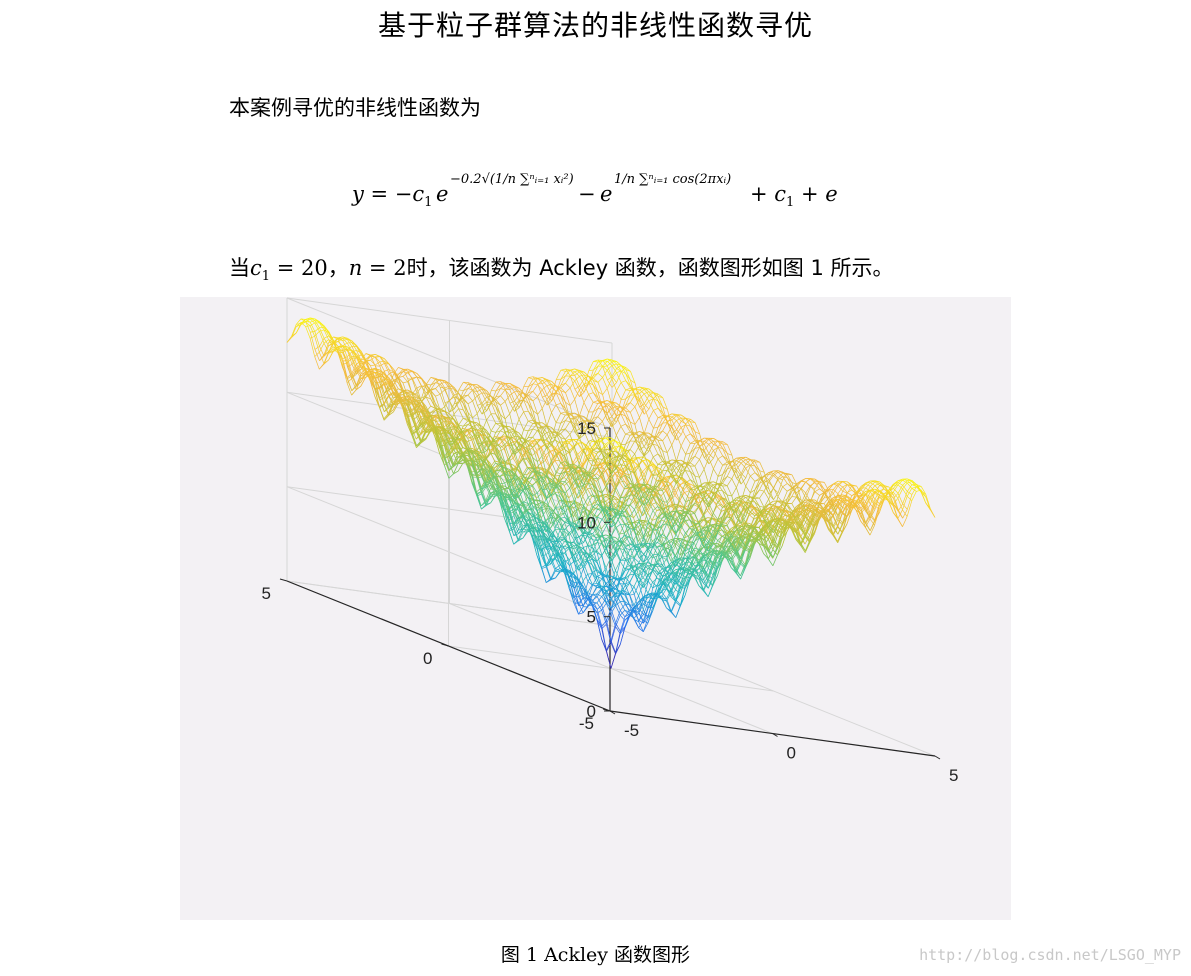  I want to click on formula-exponent-1: −0.2√(1/n ∑ⁿᵢ₌₁ xᵢ²), so click(512, 179).